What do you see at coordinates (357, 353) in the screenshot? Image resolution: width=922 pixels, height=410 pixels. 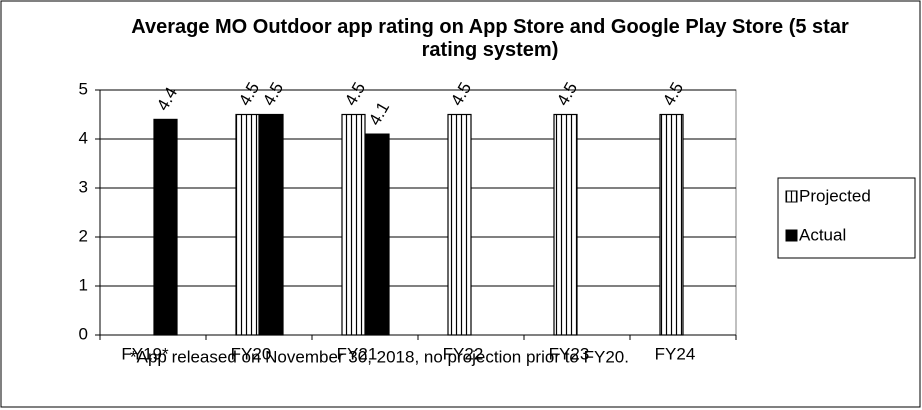 I see `x-tick-label: FY21` at bounding box center [357, 353].